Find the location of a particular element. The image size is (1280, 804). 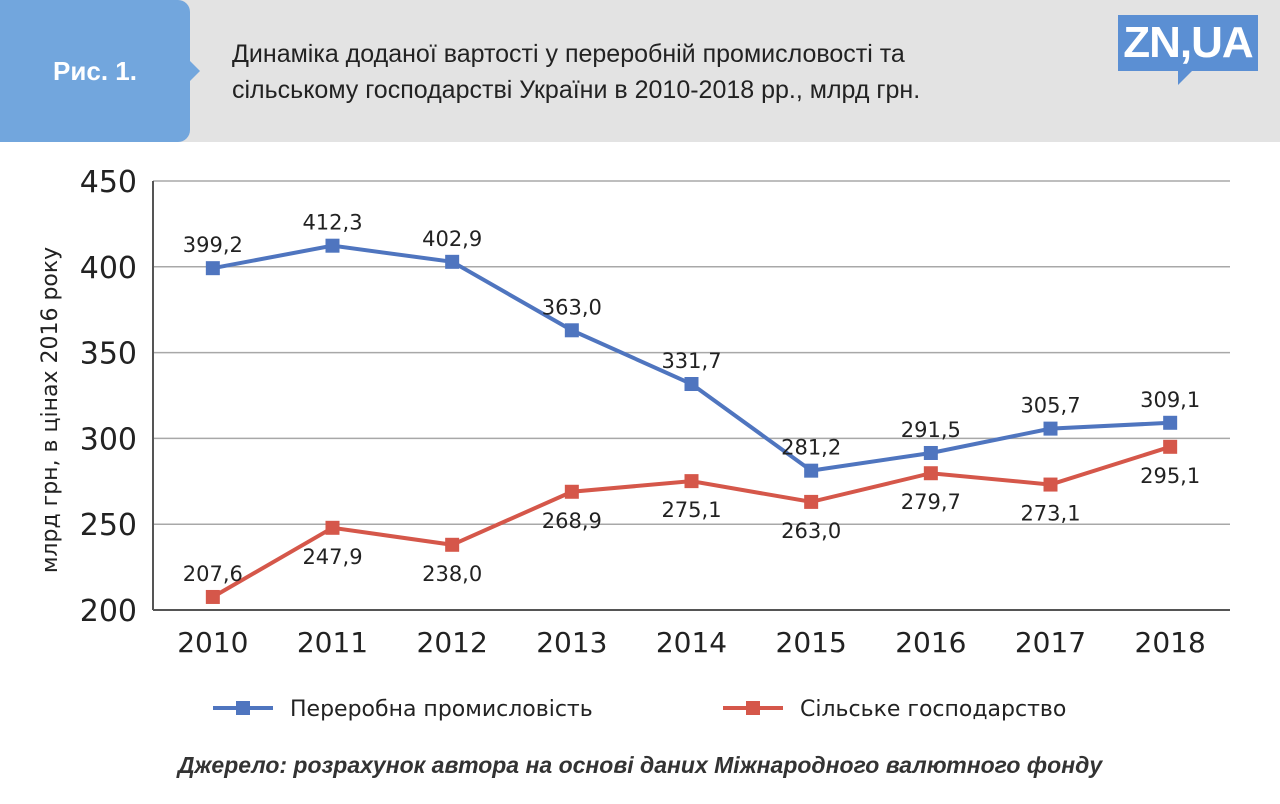

data-label: 295,1 is located at coordinates (1170, 476).